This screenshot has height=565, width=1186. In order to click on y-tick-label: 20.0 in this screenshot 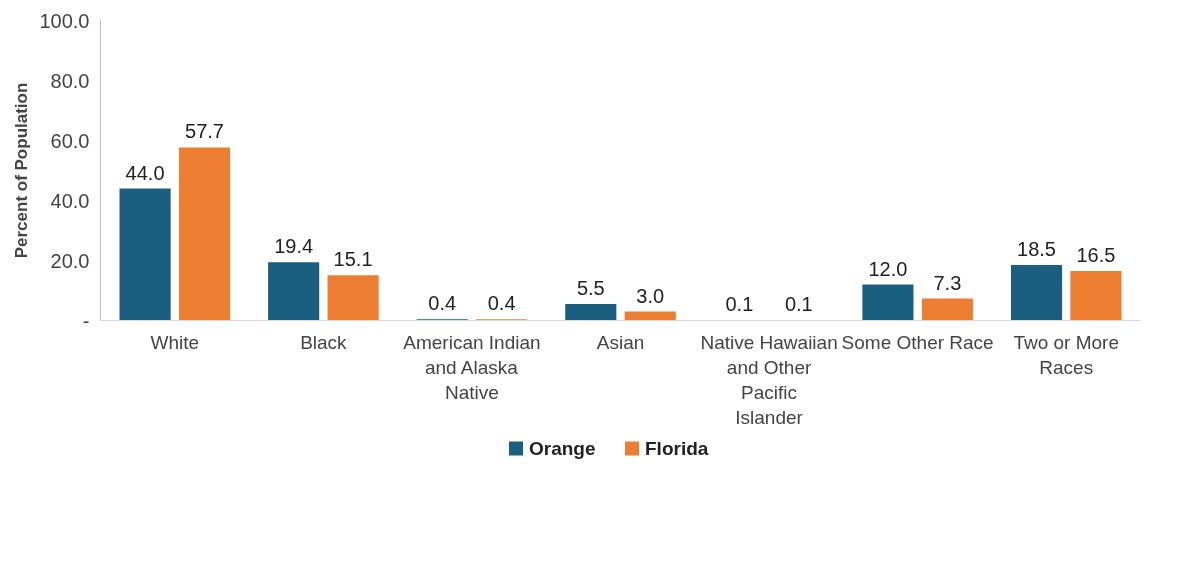, I will do `click(70, 260)`.